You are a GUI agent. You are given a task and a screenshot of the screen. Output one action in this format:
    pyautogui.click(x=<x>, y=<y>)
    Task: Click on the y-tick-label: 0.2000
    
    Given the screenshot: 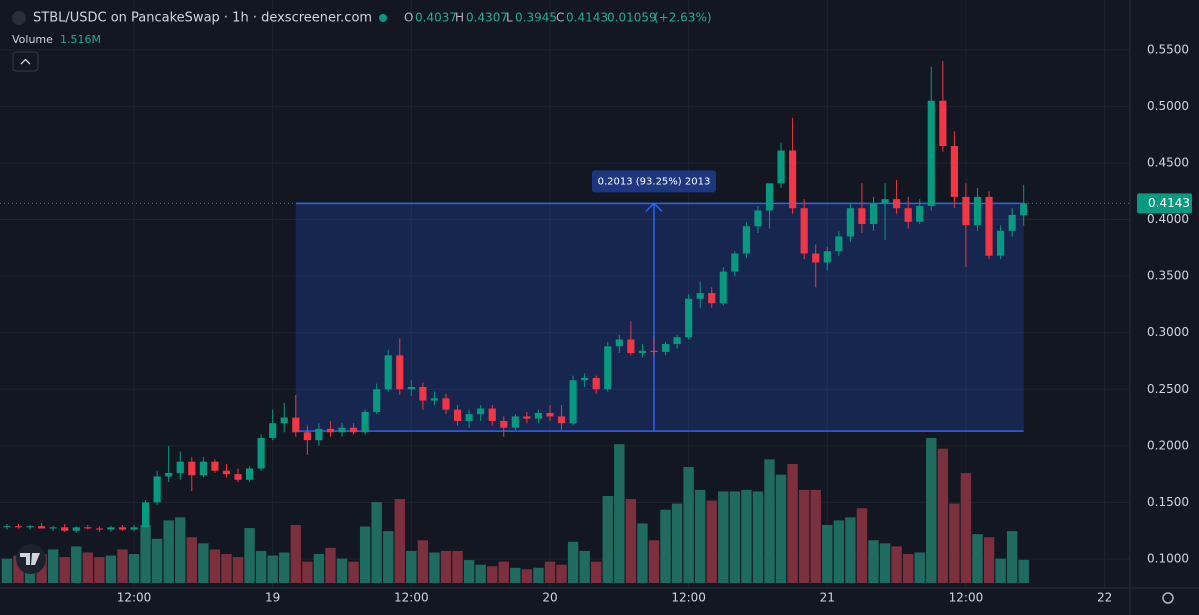 What is the action you would take?
    pyautogui.click(x=1168, y=445)
    